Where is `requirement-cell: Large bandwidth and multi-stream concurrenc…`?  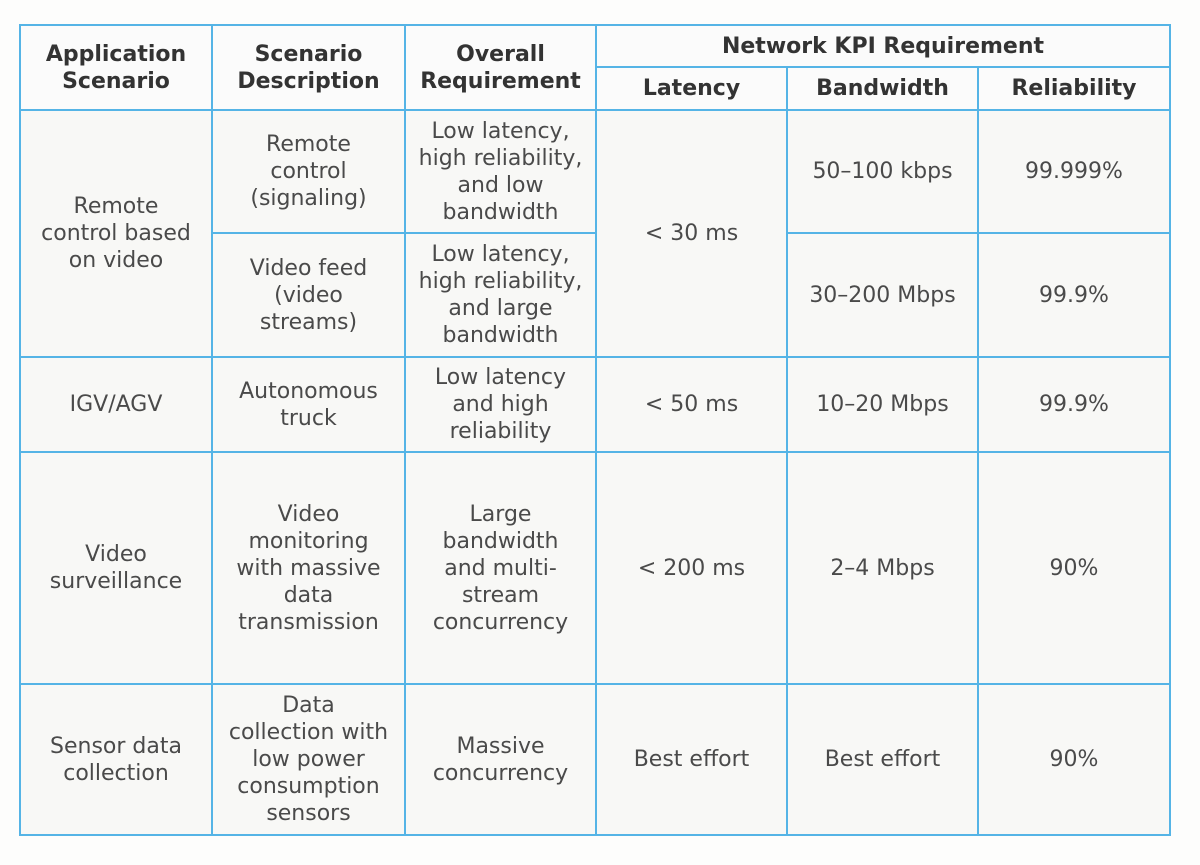
requirement-cell: Large bandwidth and multi-stream concurrenc… is located at coordinates (500, 568).